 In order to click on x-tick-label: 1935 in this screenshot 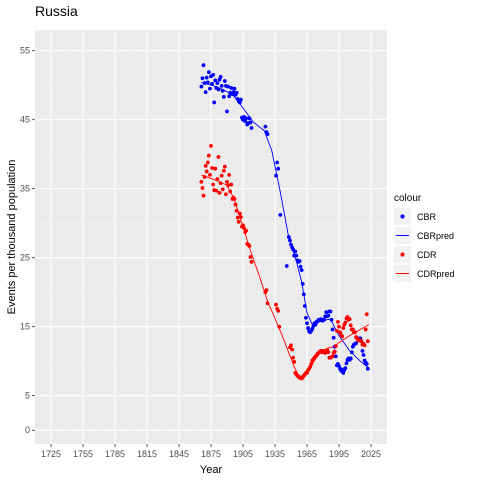, I will do `click(275, 454)`.